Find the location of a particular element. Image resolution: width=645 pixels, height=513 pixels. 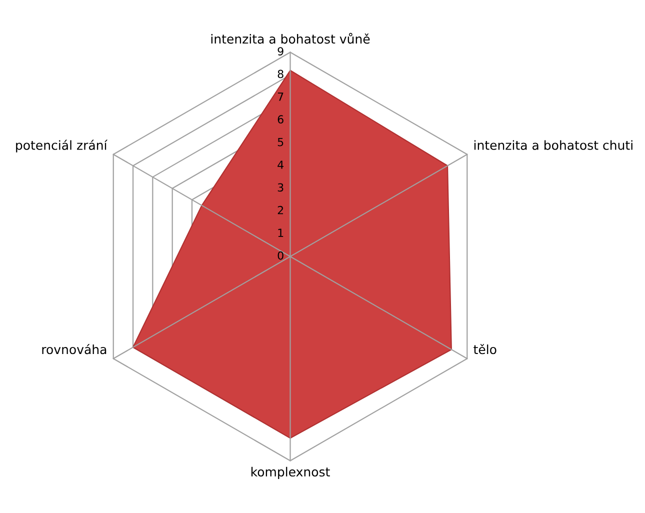

y-tick-label: 7 is located at coordinates (281, 96).